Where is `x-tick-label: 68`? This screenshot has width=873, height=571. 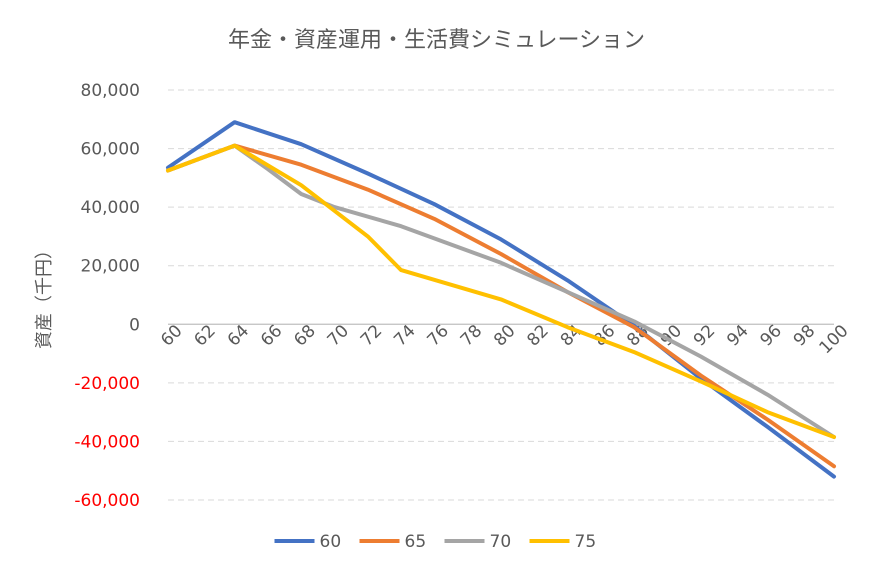
x-tick-label: 68 is located at coordinates (304, 335).